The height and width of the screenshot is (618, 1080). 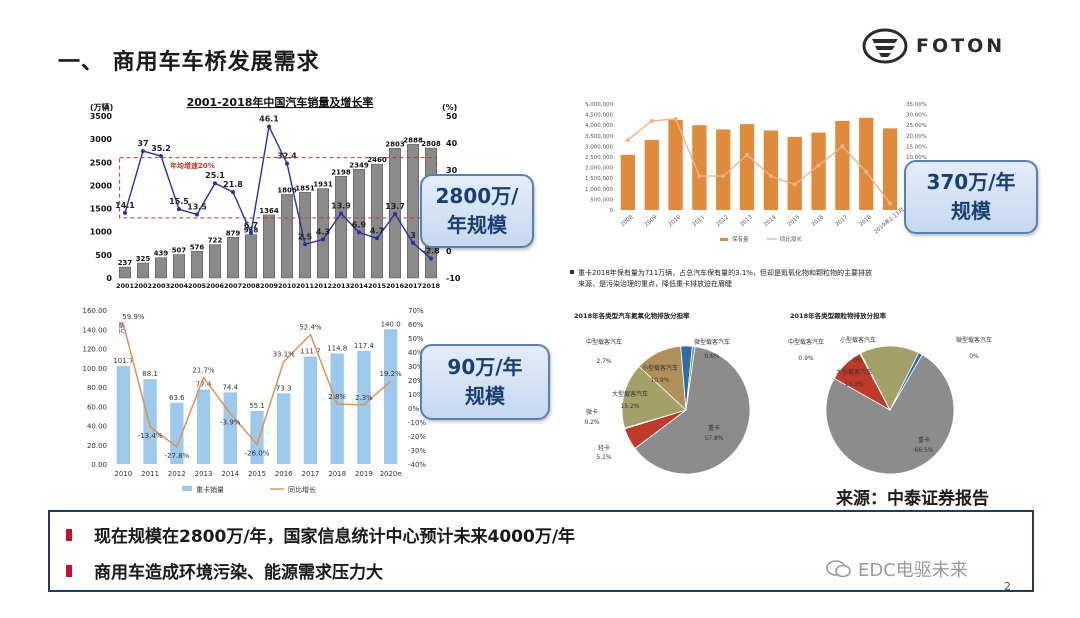 I want to click on chart3-bar-label: 73.3, so click(x=284, y=388).